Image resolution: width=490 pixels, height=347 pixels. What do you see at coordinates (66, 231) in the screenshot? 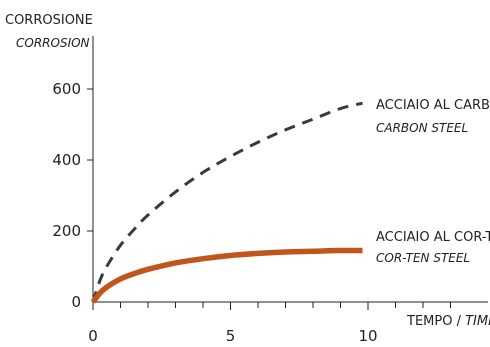
I see `y-tick-label-200: 200` at bounding box center [66, 231].